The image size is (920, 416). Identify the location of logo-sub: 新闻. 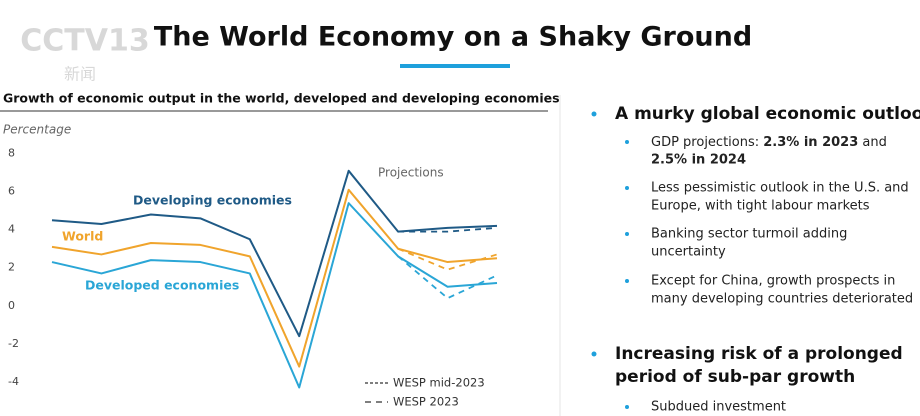
(80, 74).